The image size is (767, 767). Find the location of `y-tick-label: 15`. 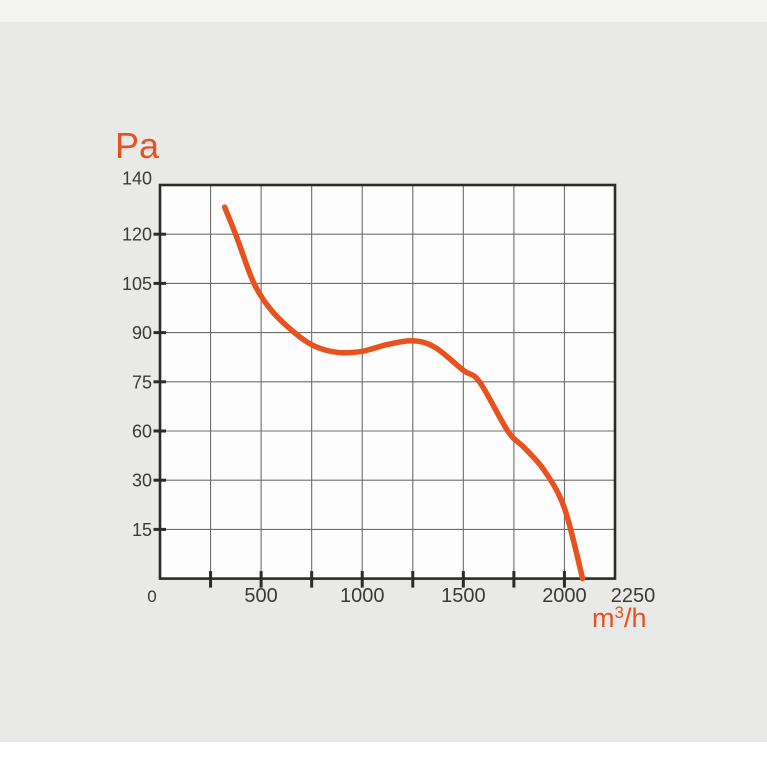

y-tick-label: 15 is located at coordinates (142, 530).